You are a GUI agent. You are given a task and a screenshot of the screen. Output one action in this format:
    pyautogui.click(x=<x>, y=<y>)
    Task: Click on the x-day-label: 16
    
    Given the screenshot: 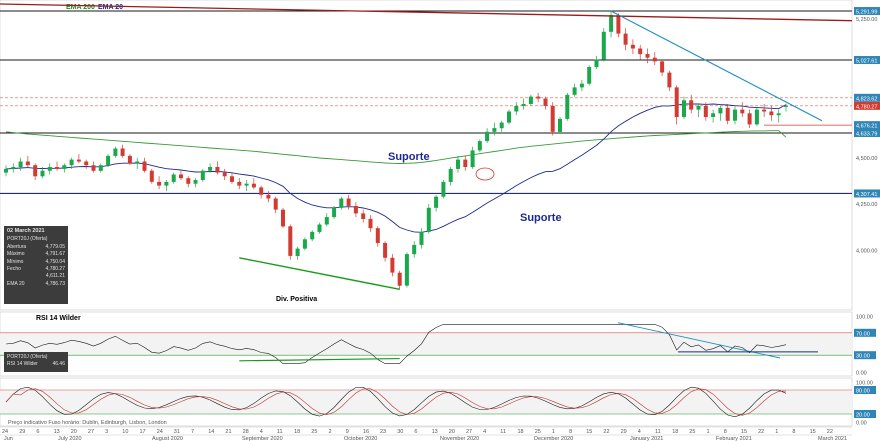 What is the action you would take?
    pyautogui.click(x=366, y=432)
    